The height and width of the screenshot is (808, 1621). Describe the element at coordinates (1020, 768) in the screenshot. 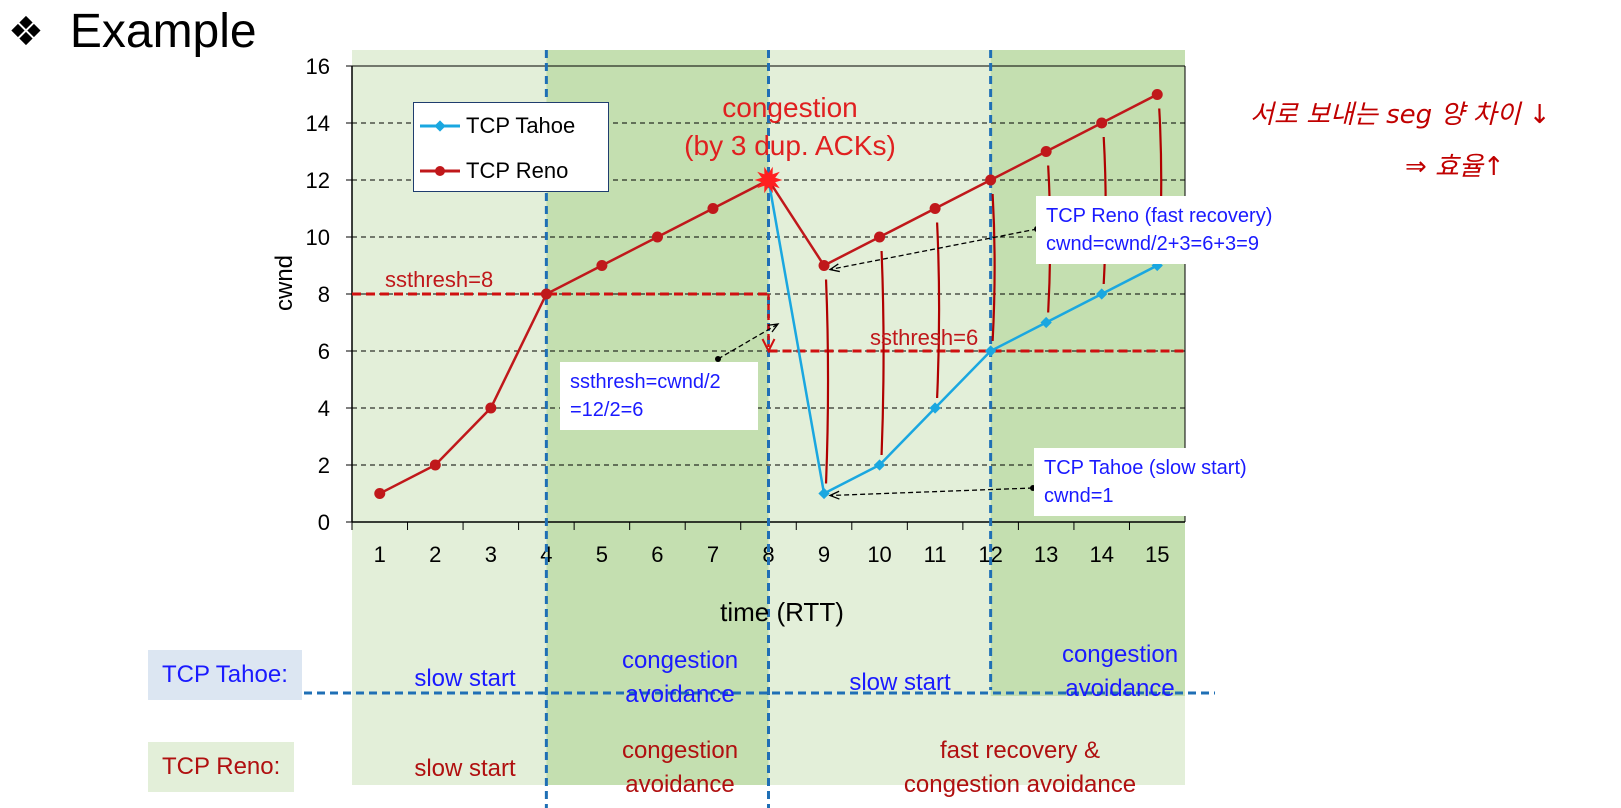

I see `reno-phase-3: fast recovery & congestion avoidance` at that location.